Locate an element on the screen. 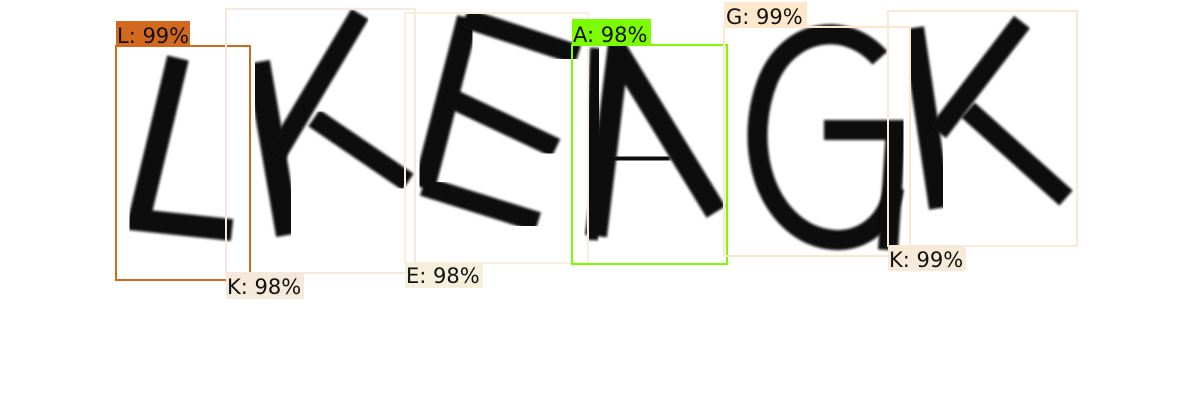  label-tag-l: L: 99% is located at coordinates (153, 34).